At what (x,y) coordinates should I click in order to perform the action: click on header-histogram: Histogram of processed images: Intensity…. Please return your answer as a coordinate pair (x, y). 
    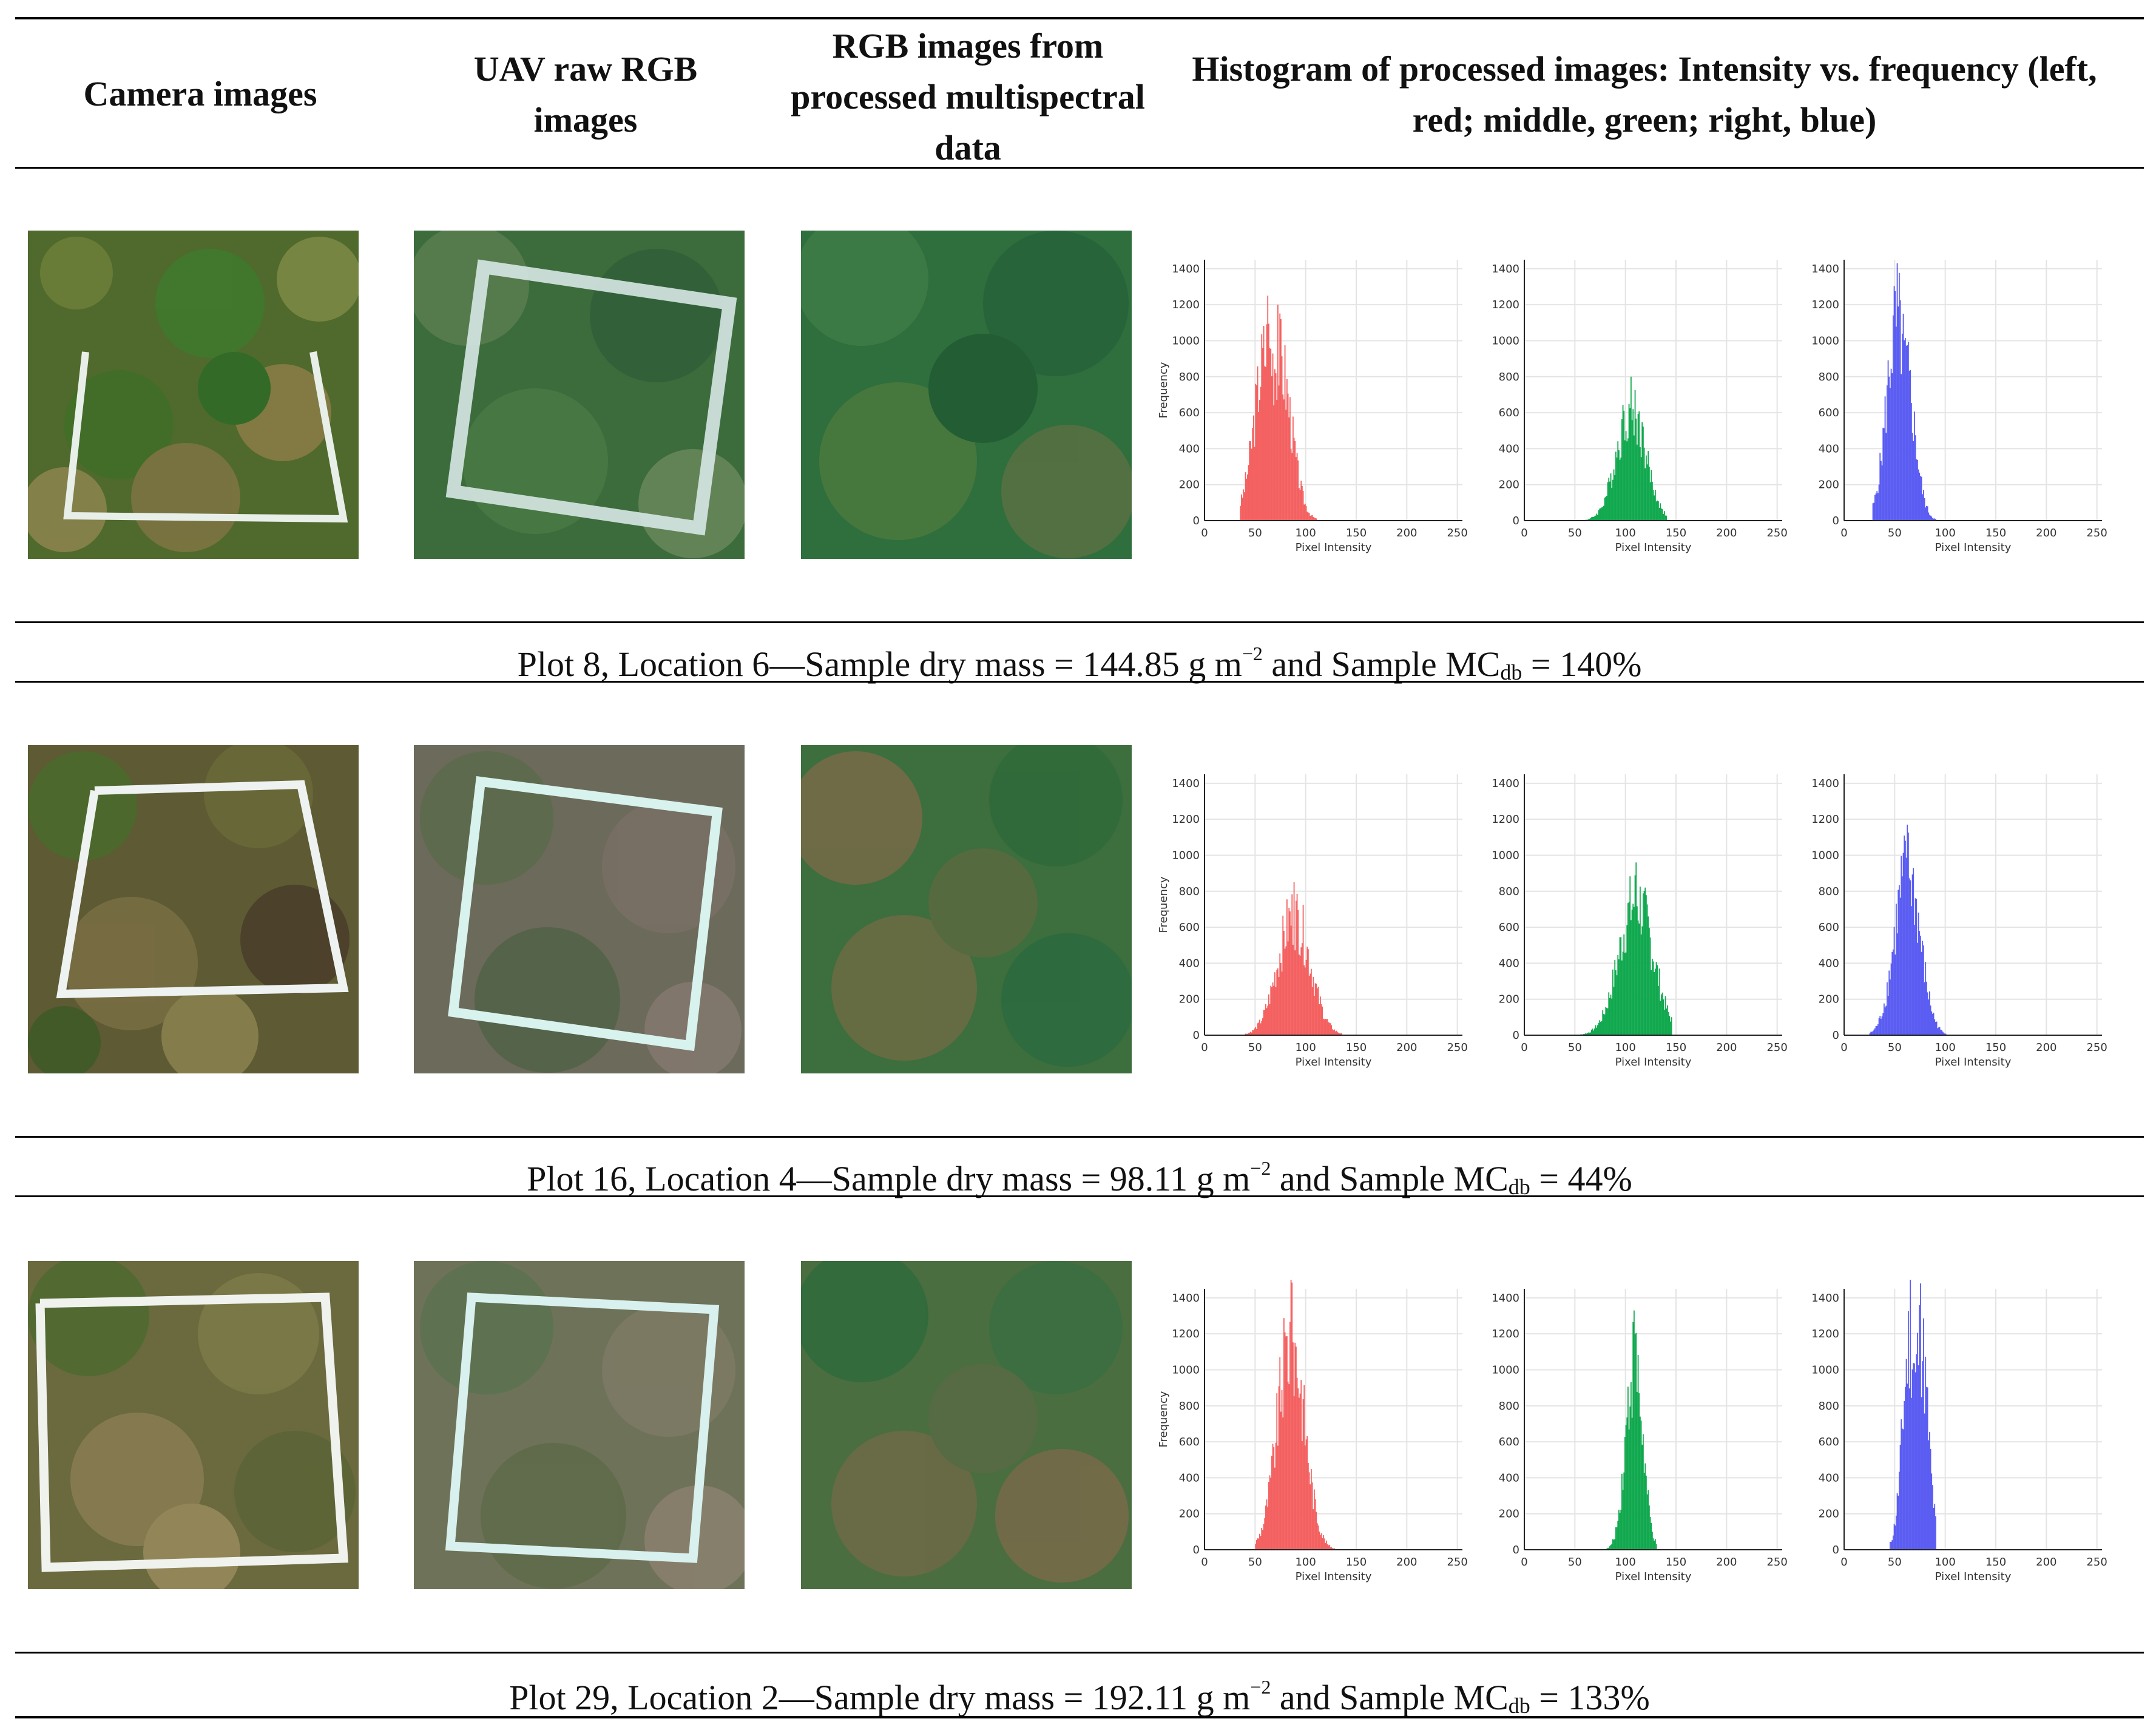
    Looking at the image, I should click on (1645, 94).